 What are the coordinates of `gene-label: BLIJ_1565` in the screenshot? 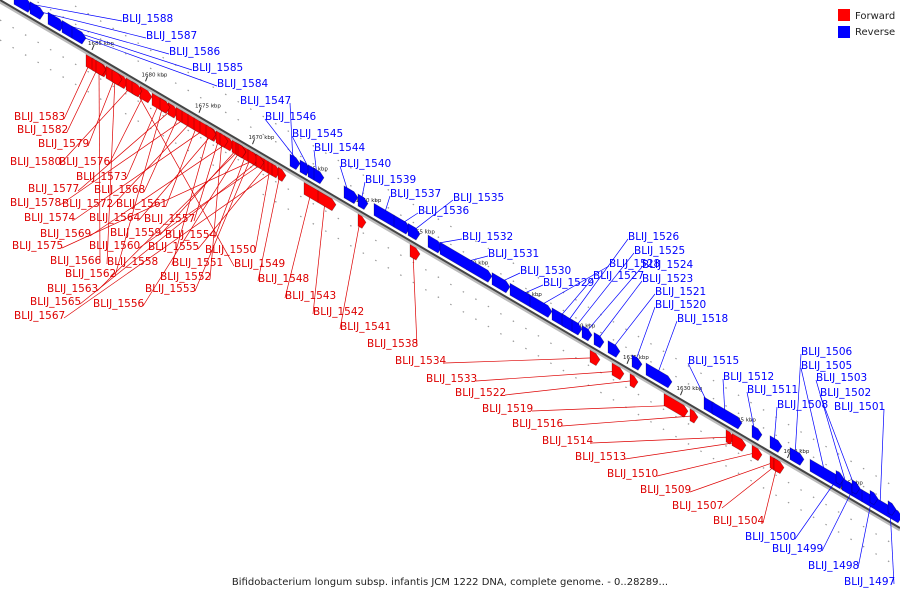 It's located at (55, 302).